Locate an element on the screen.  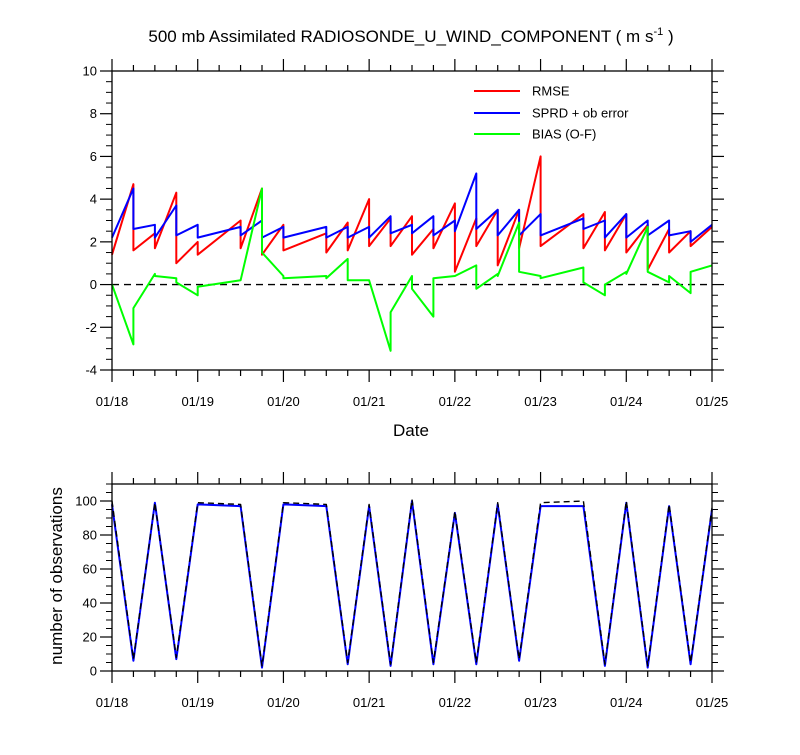
legend-label: RMSE is located at coordinates (551, 91).